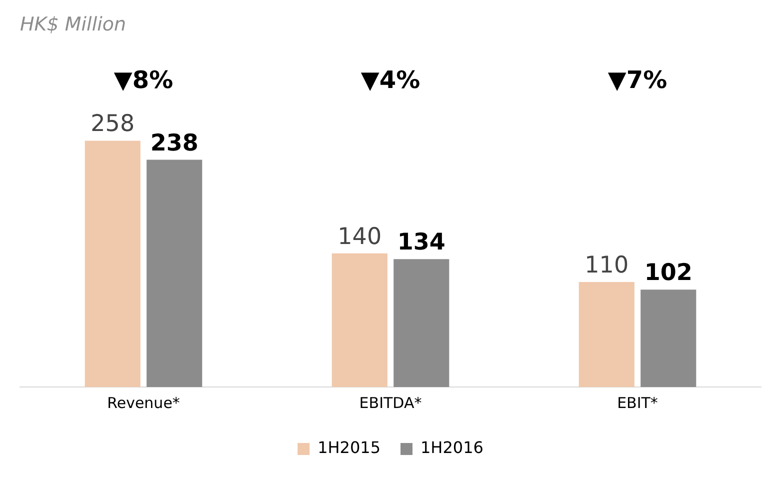 The width and height of the screenshot is (781, 477). I want to click on data-label: 102, so click(668, 273).